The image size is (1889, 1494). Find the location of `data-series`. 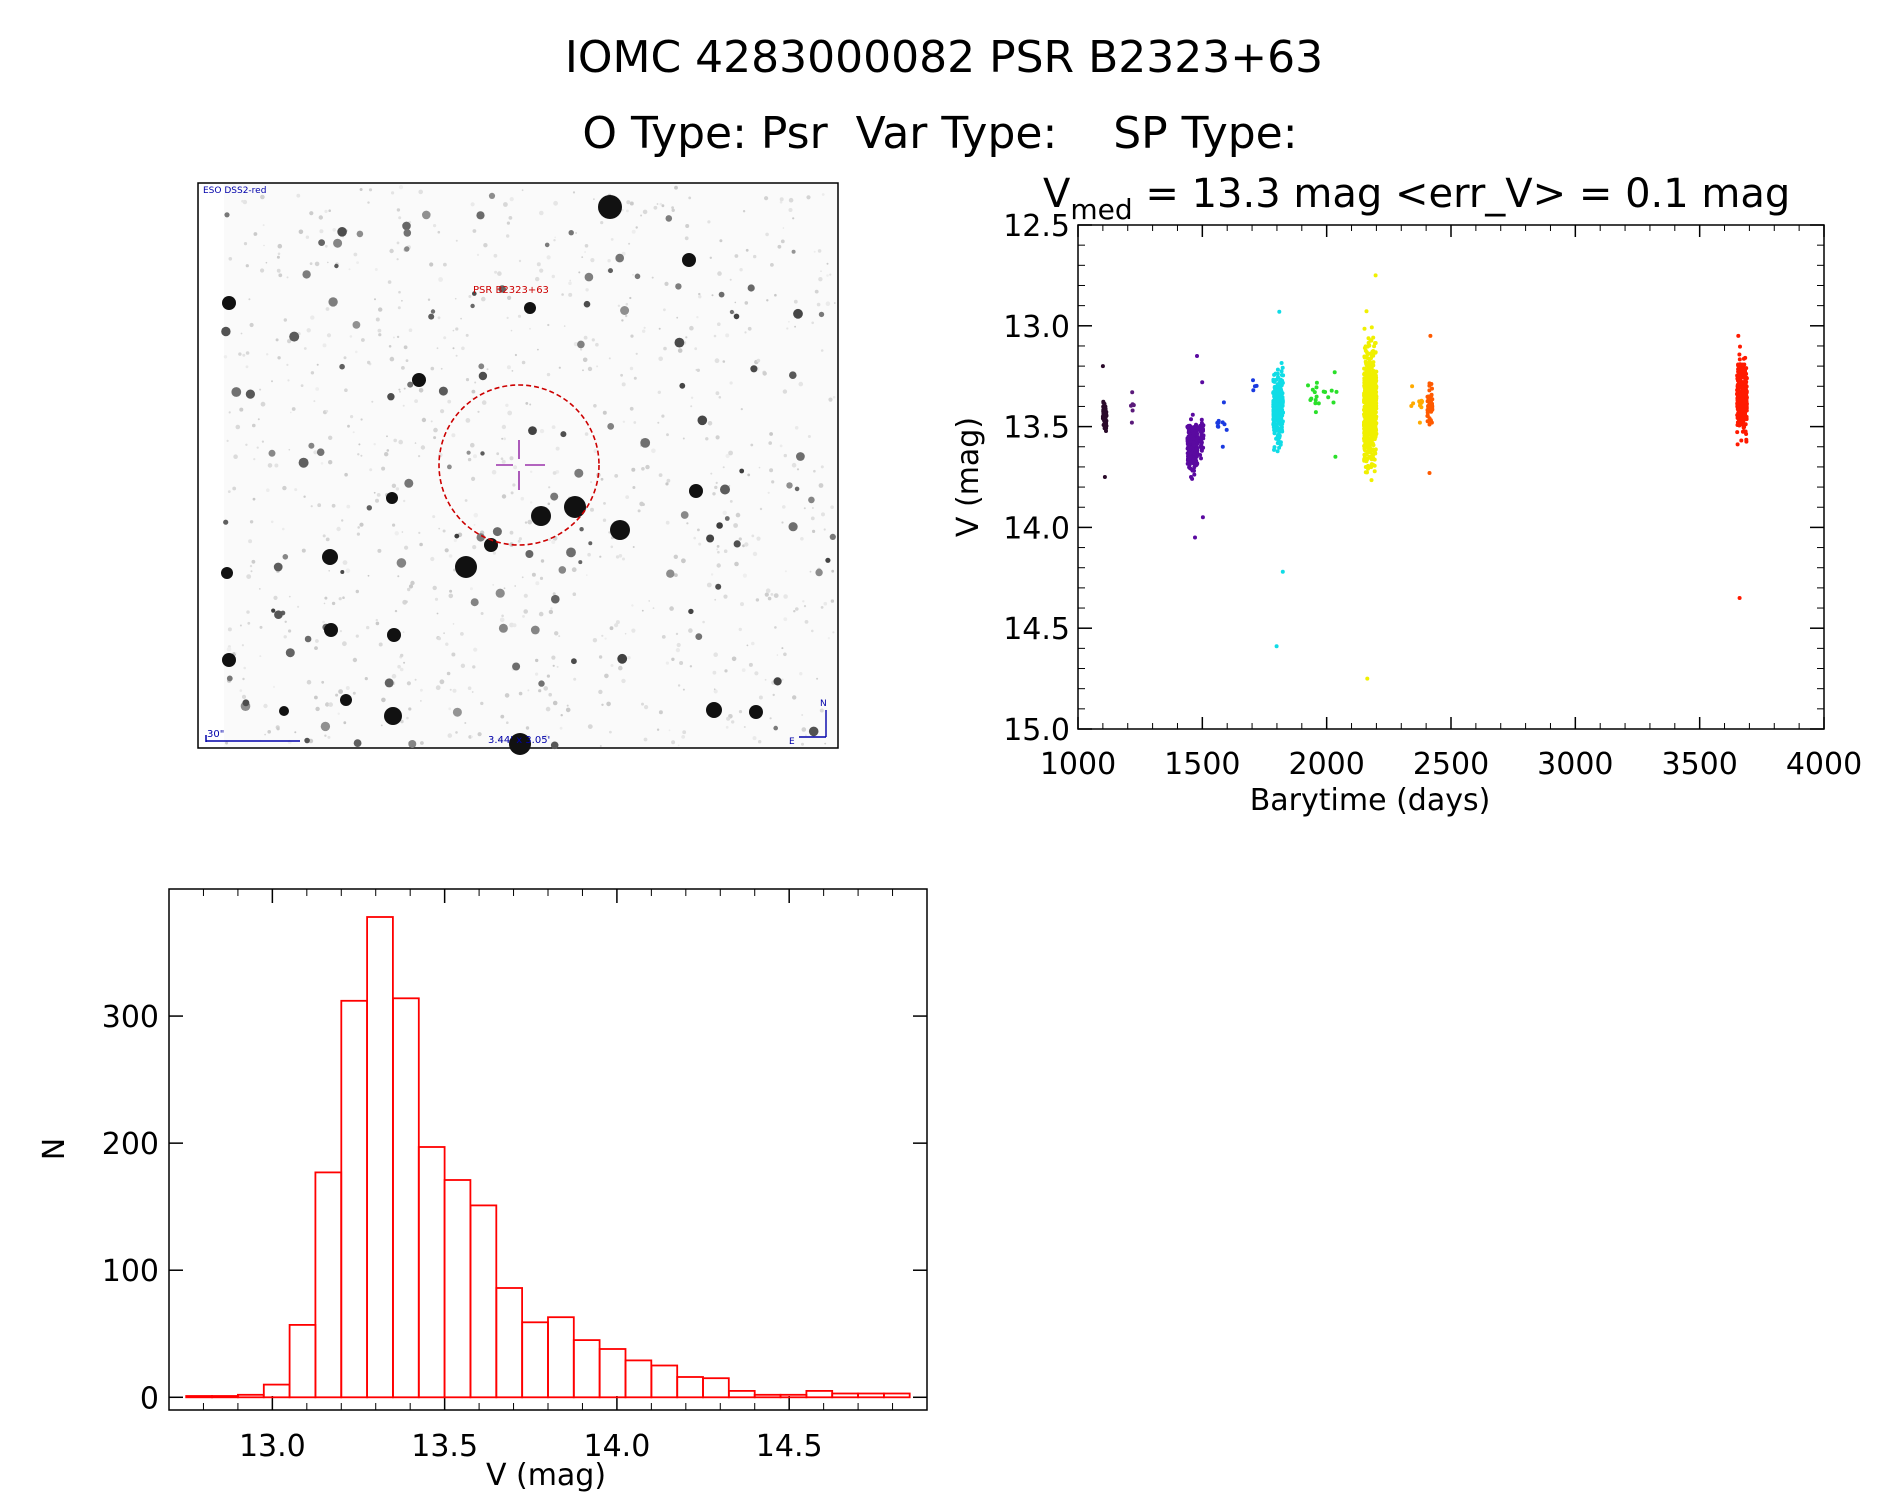

data-series is located at coordinates (1132, 407).